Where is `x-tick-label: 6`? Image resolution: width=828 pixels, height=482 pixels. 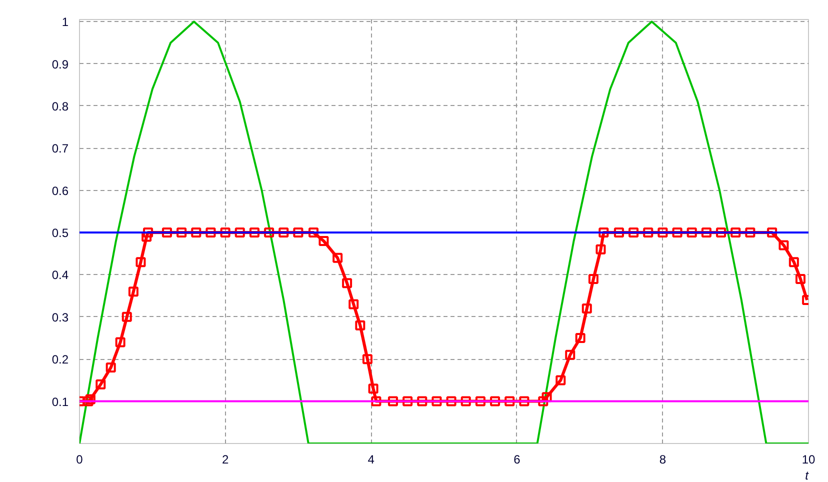
x-tick-label: 6 is located at coordinates (517, 459).